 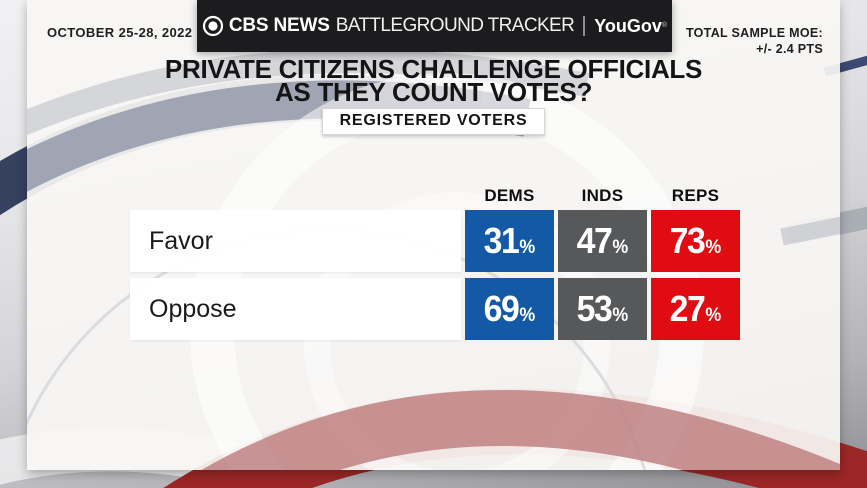 I want to click on table-row-oppose: Oppose 69% 53% 27%, so click(x=435, y=309).